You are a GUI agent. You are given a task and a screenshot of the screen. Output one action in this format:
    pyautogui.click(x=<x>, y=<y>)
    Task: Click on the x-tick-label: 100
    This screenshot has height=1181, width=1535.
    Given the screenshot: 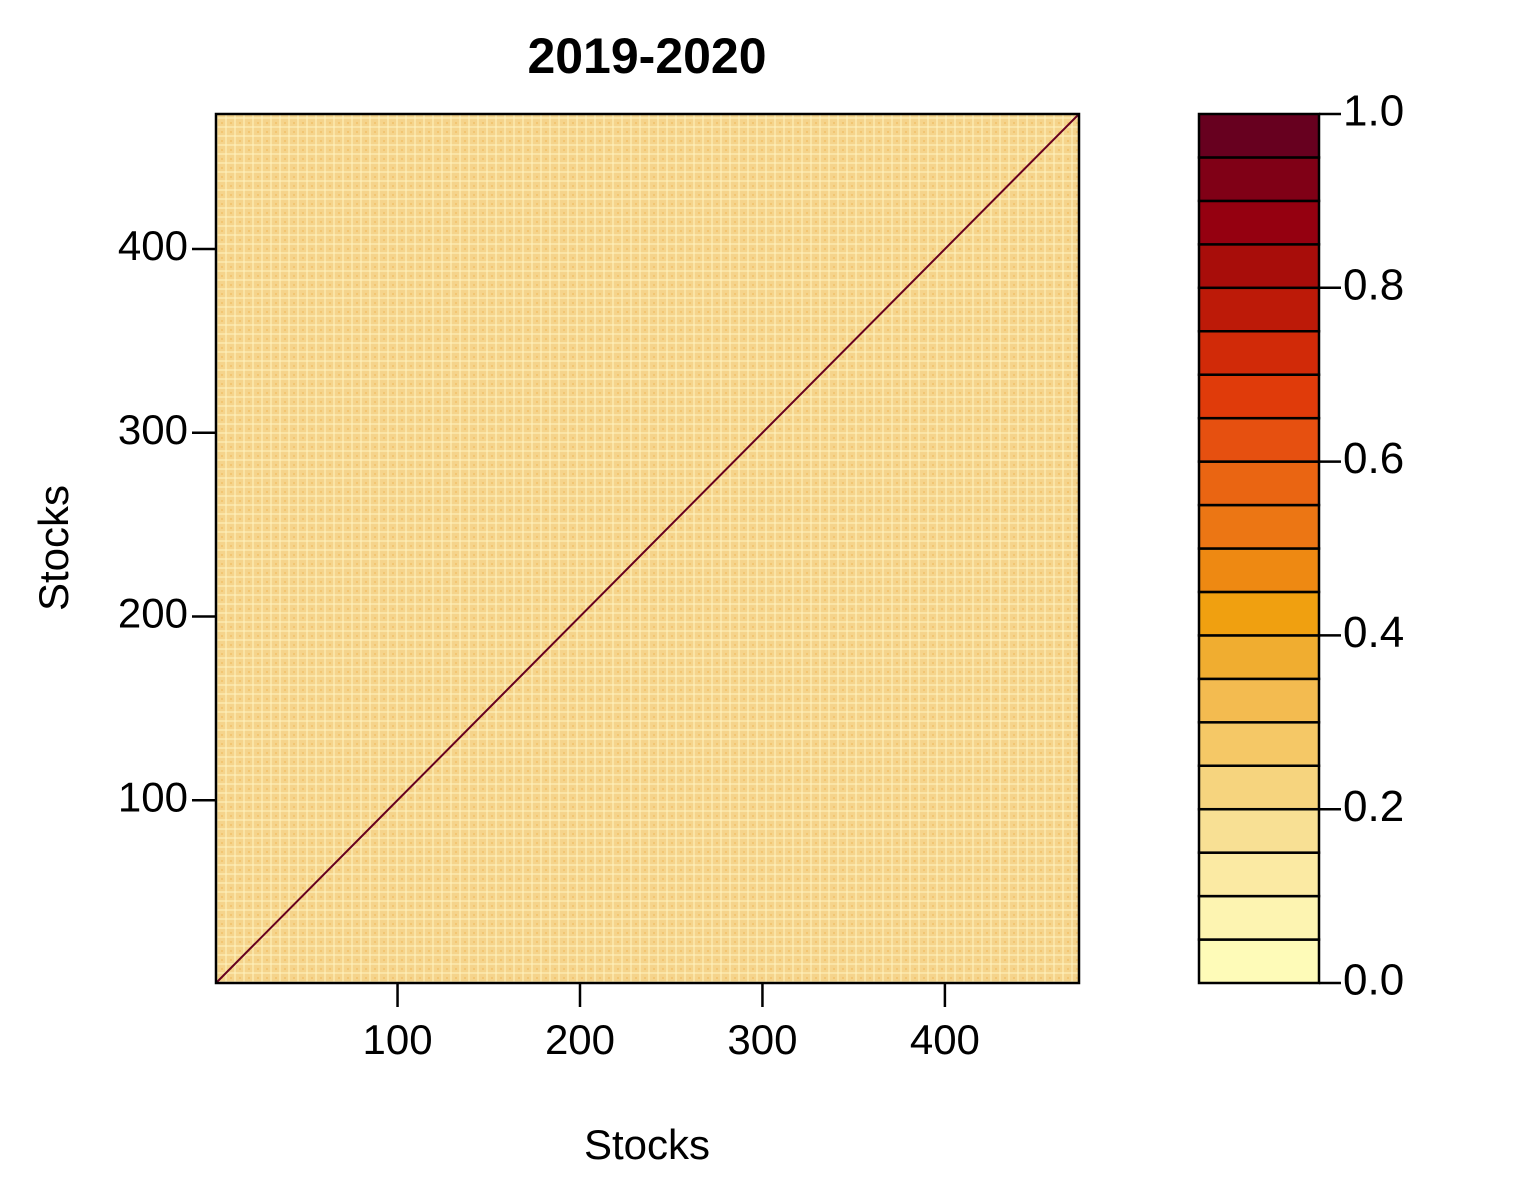 What is the action you would take?
    pyautogui.click(x=398, y=1039)
    